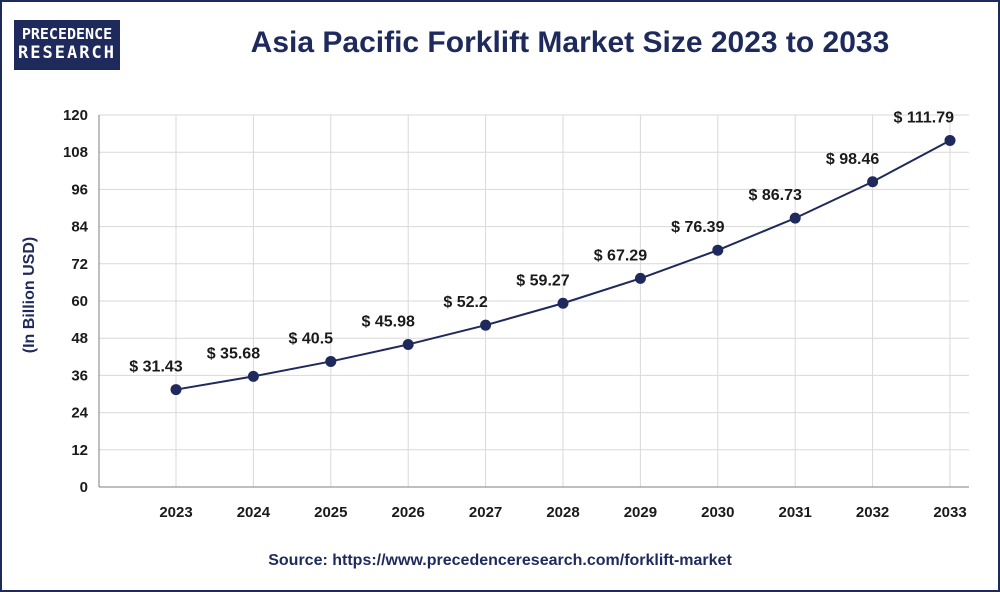 This screenshot has width=1000, height=592. I want to click on data-point-2023, so click(176, 390).